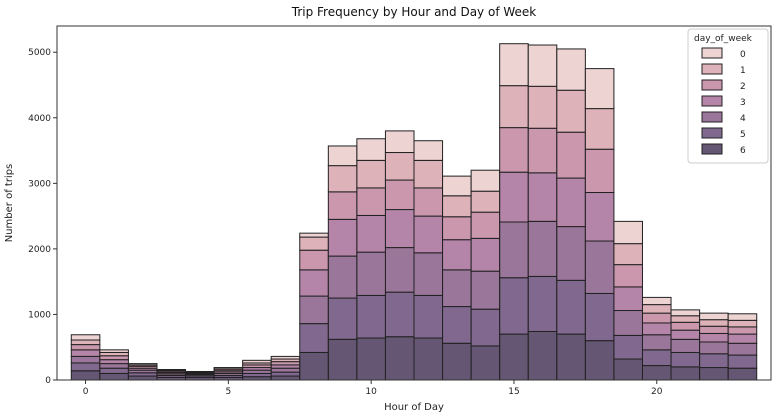  I want to click on legend-label: 1, so click(743, 71).